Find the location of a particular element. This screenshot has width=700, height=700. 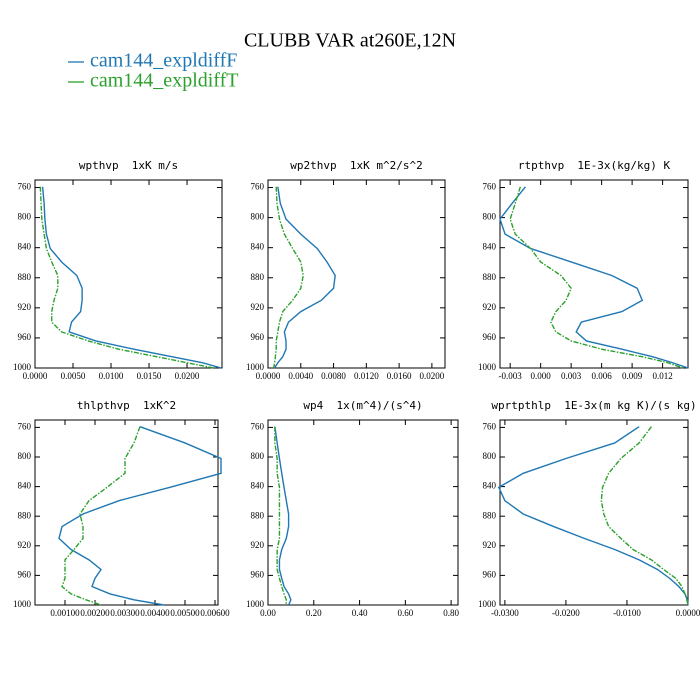

x-tick-label: 0.0100 is located at coordinates (111, 376).